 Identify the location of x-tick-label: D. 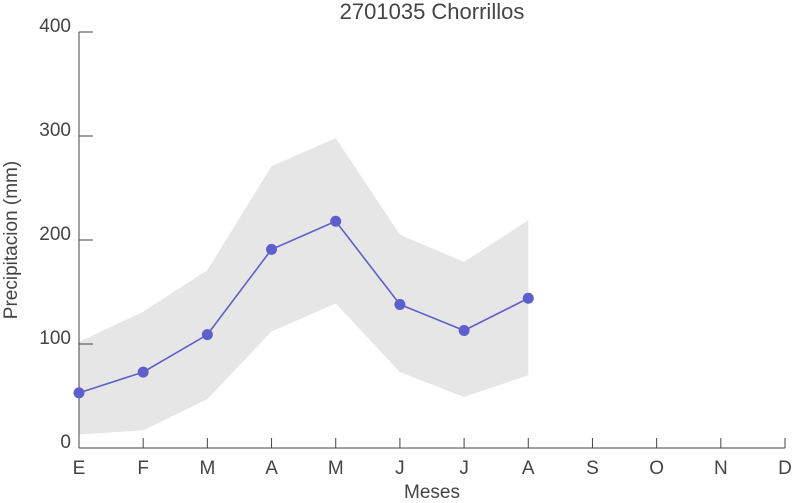
(785, 468).